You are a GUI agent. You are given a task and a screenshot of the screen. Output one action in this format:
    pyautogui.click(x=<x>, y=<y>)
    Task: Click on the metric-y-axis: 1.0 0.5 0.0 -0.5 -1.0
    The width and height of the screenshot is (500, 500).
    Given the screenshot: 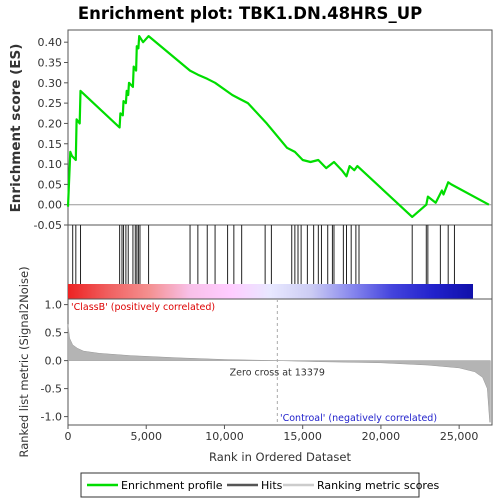 What is the action you would take?
    pyautogui.click(x=54, y=361)
    